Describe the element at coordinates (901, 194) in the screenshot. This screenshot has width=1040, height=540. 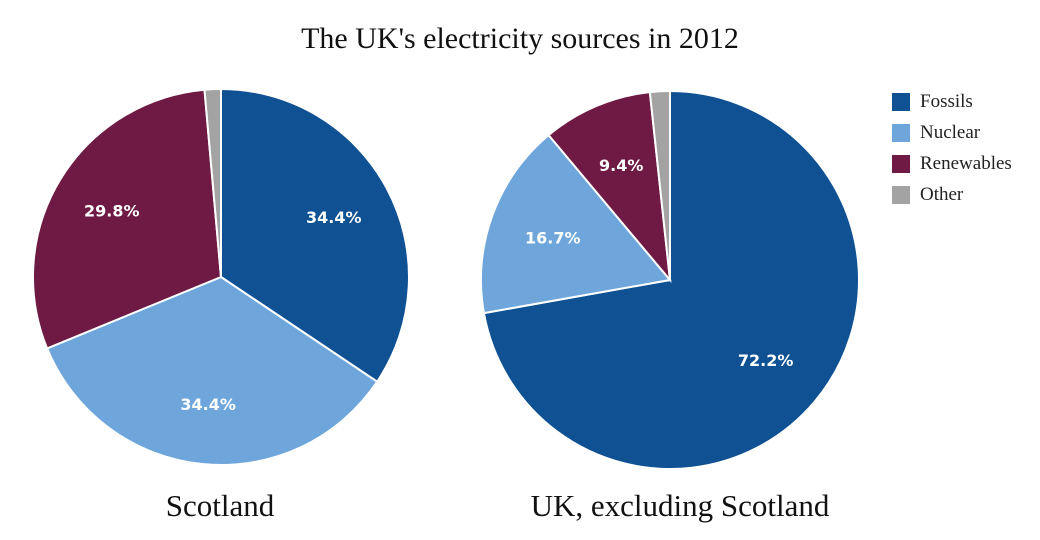
I see `legend-swatch-other` at that location.